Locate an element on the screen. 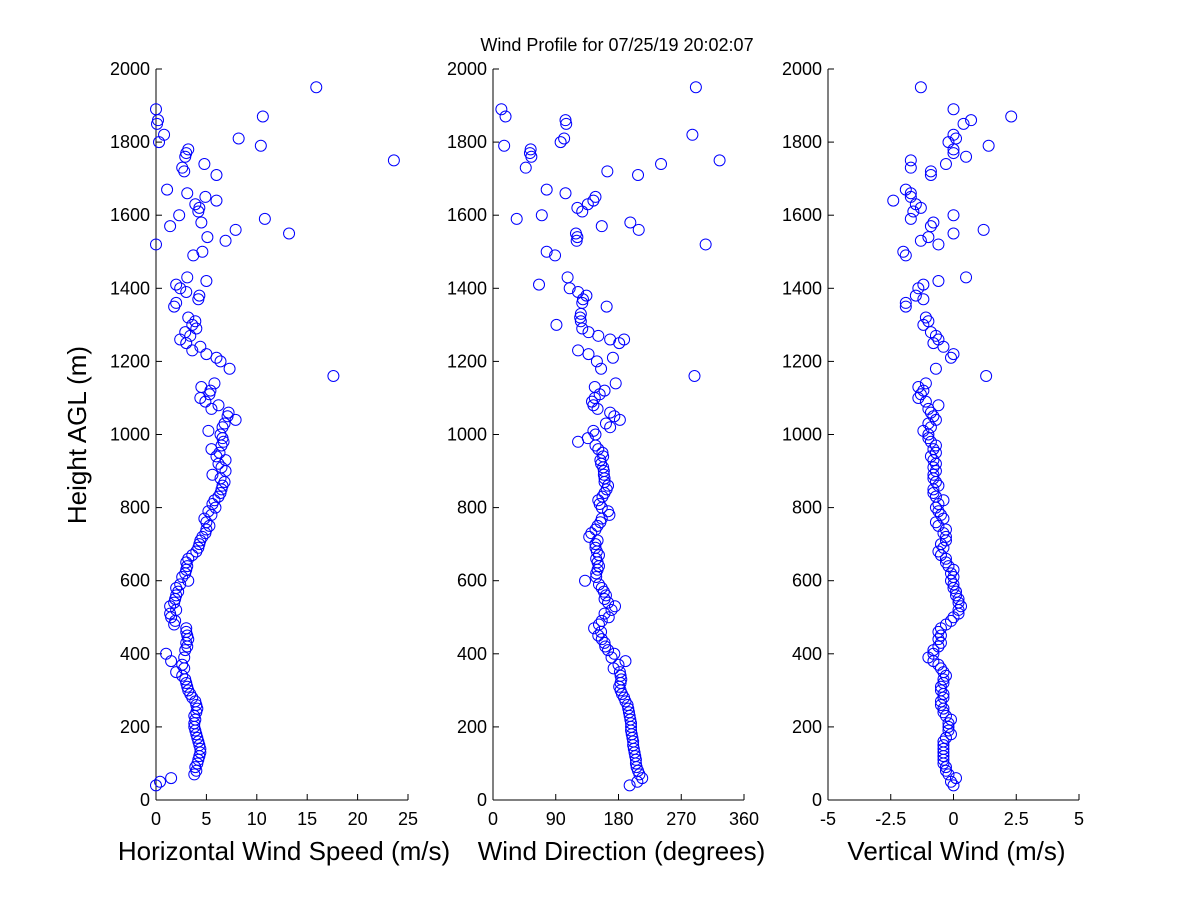 The width and height of the screenshot is (1200, 900). x-tick-label: 270 is located at coordinates (681, 819).